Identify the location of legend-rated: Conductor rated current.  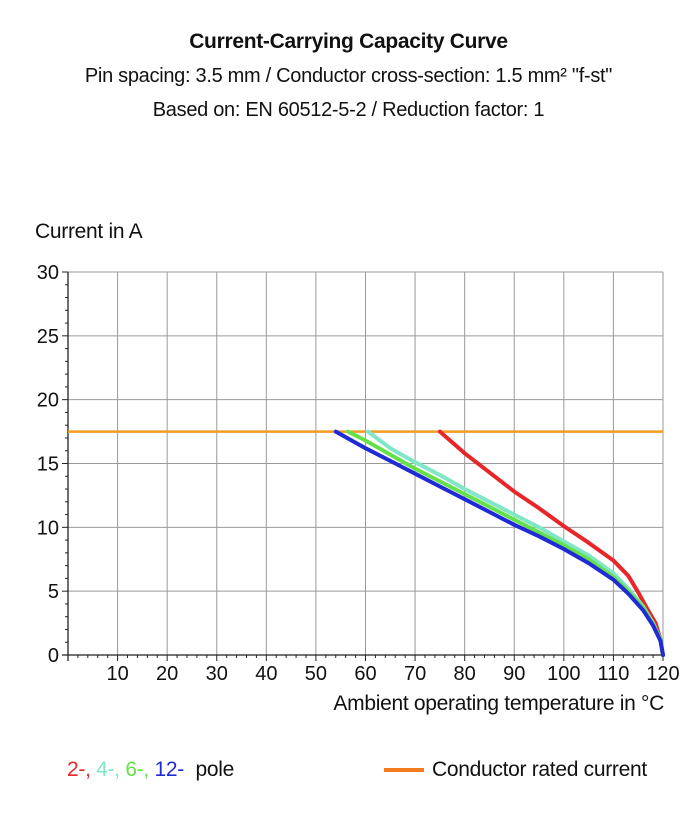
(515, 770).